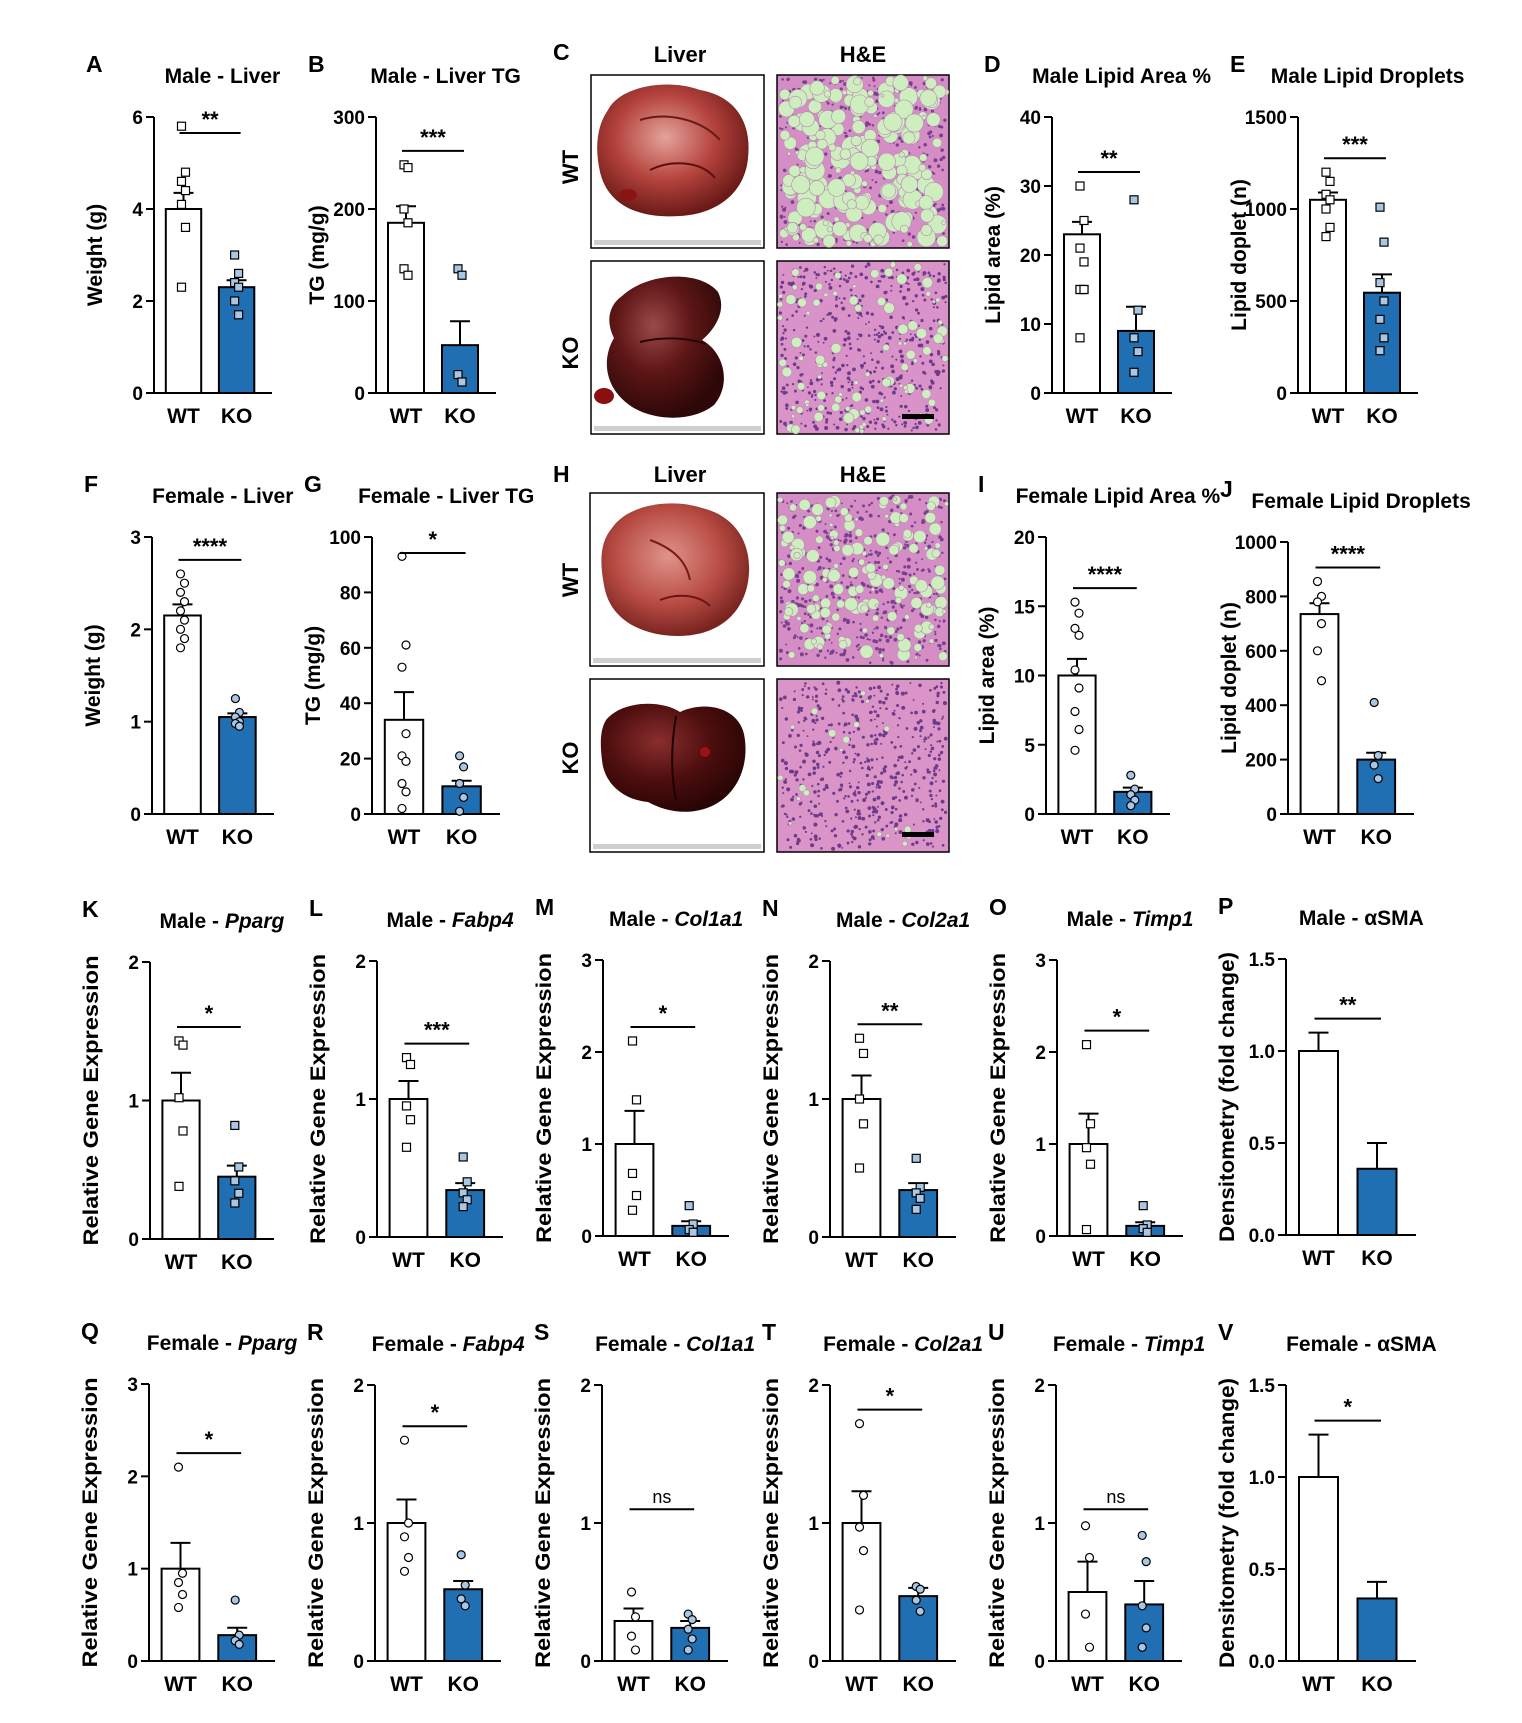 This screenshot has height=1723, width=1522. I want to click on chart-title-prefix: Male -, so click(641, 919).